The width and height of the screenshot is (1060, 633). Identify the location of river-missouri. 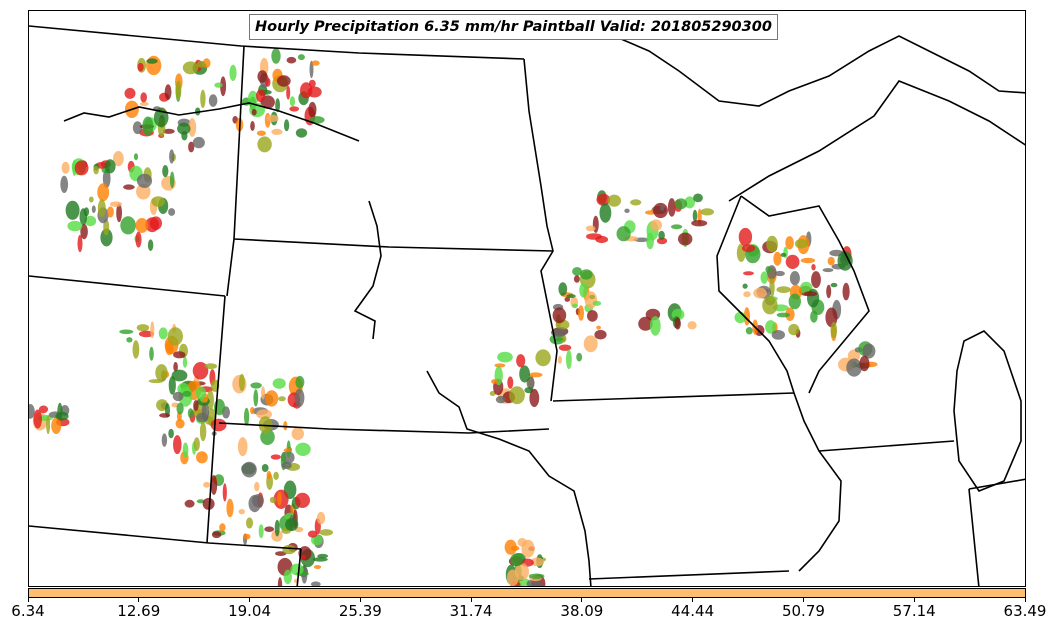
(509, 478).